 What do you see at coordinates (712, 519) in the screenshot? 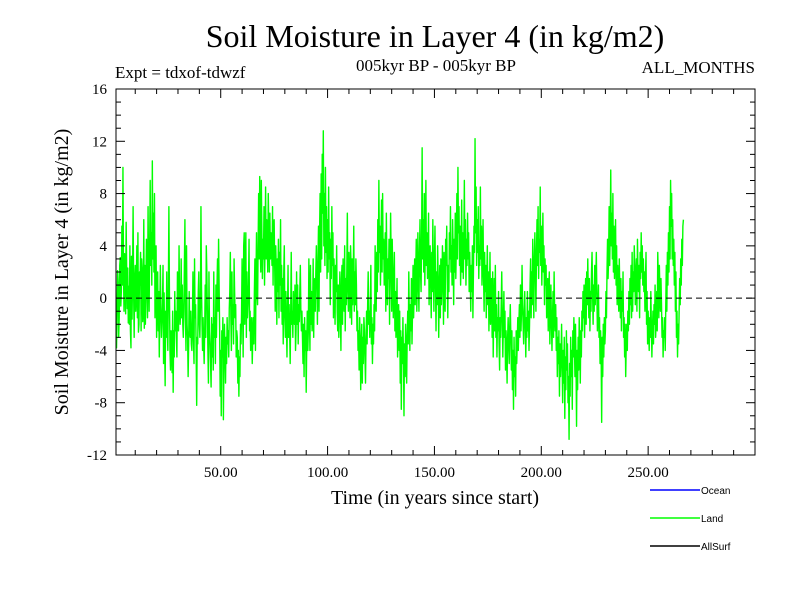
I see `legend-label-land: Land` at bounding box center [712, 519].